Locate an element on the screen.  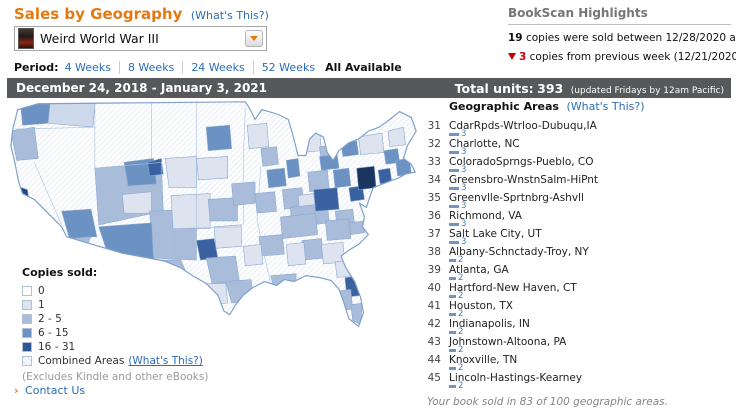
period-link-24-weeks: 24 Weeks is located at coordinates (213, 67).